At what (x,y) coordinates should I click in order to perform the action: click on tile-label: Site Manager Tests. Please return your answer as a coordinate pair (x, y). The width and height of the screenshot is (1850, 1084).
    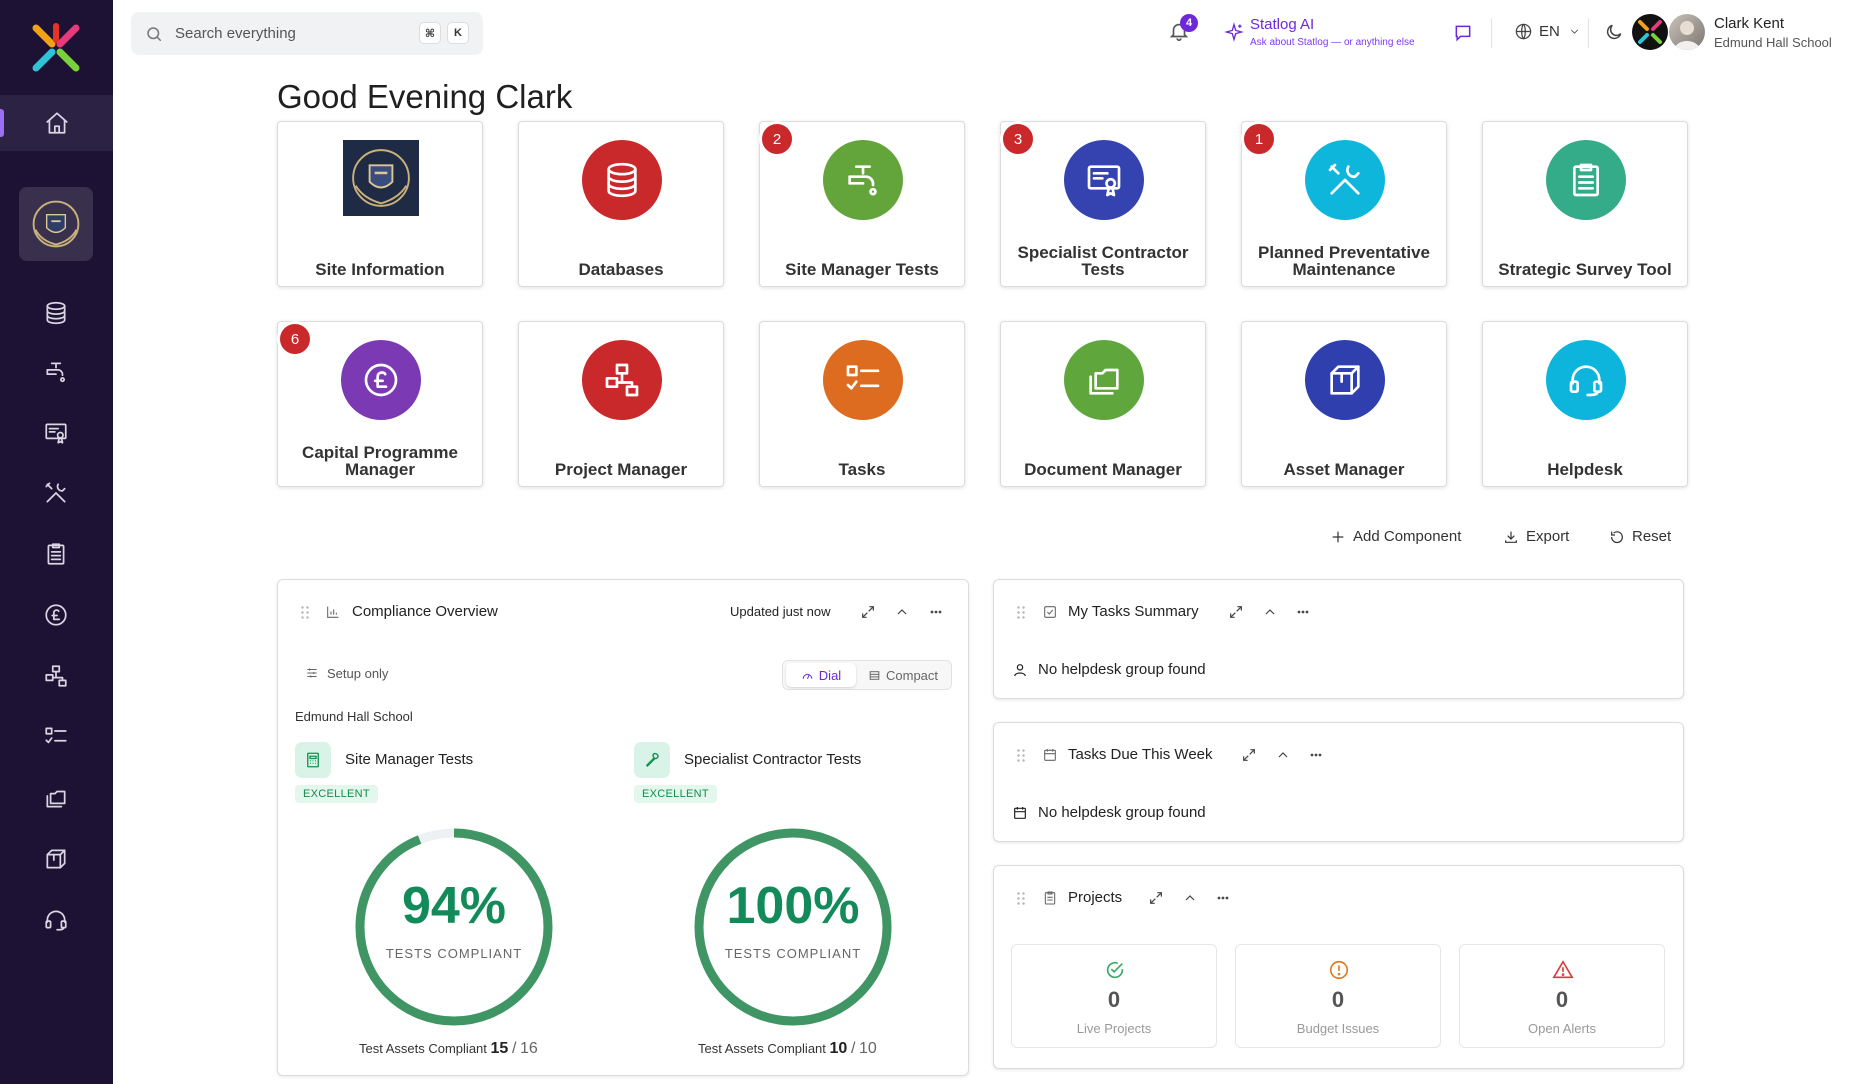
    Looking at the image, I should click on (862, 269).